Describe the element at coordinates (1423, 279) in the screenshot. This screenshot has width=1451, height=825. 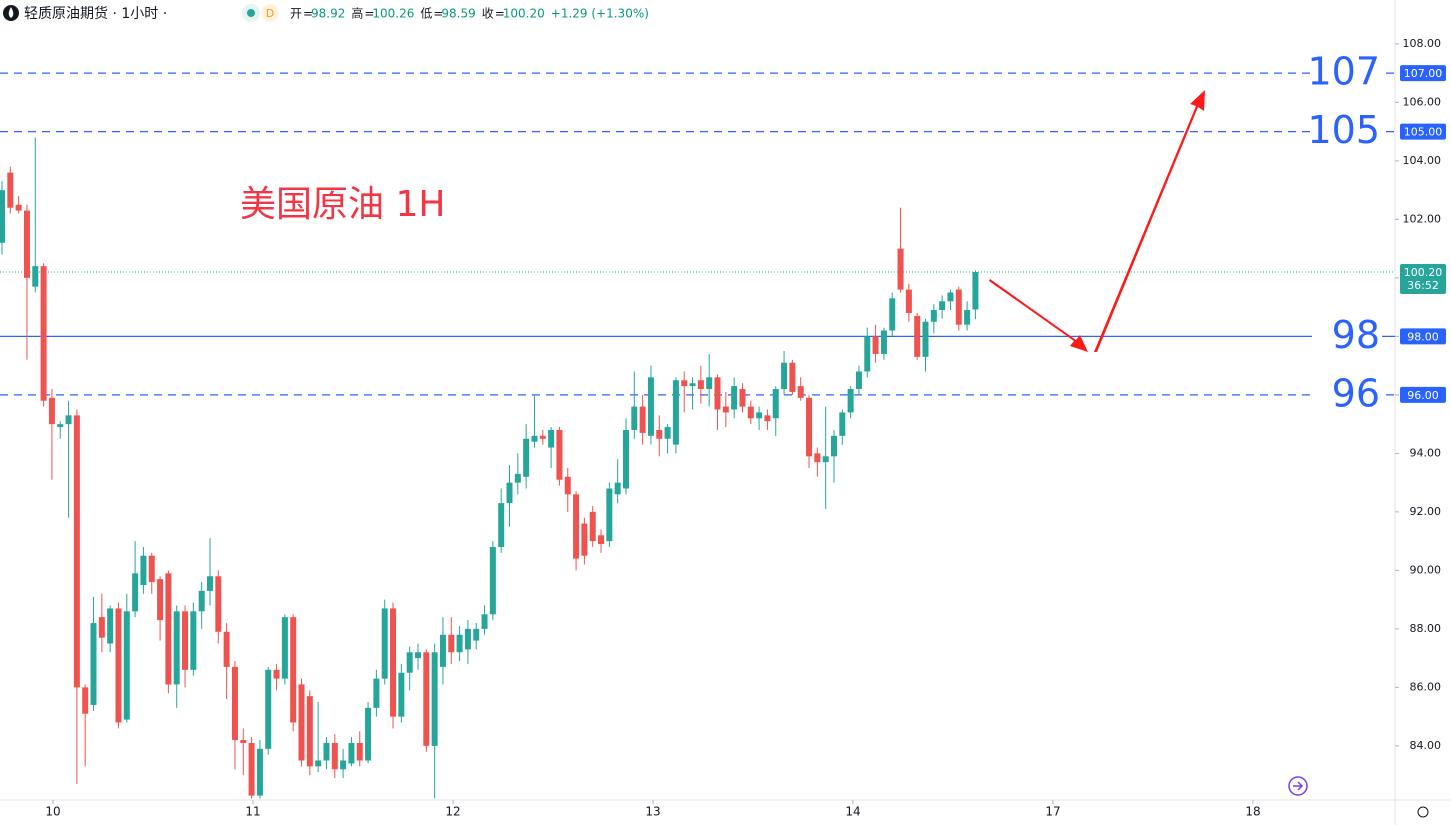
I see `last-price-bg` at that location.